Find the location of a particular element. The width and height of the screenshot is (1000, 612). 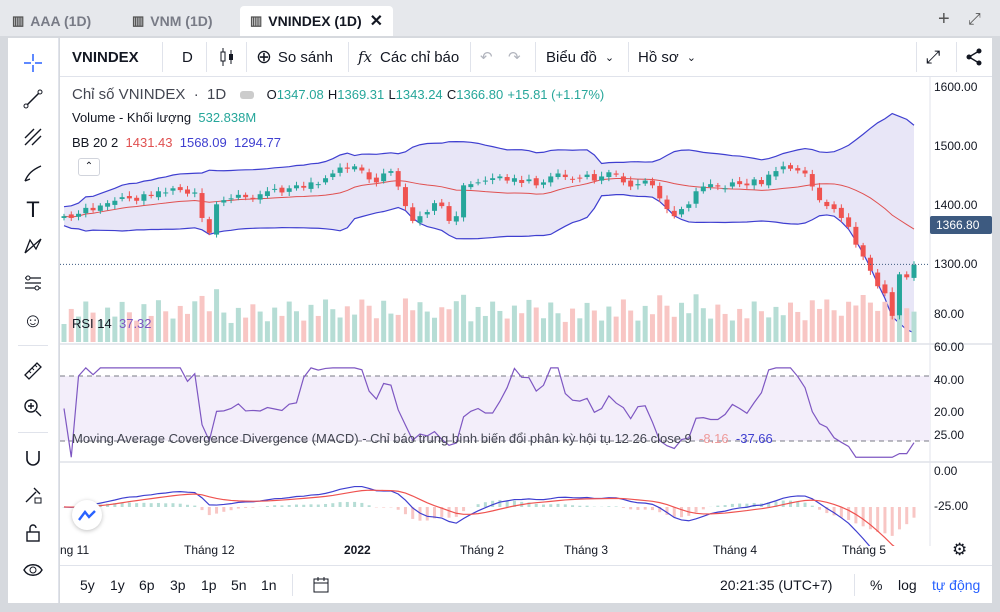

timezone-clock: 20:21:35 (UTC+7) is located at coordinates (776, 585).